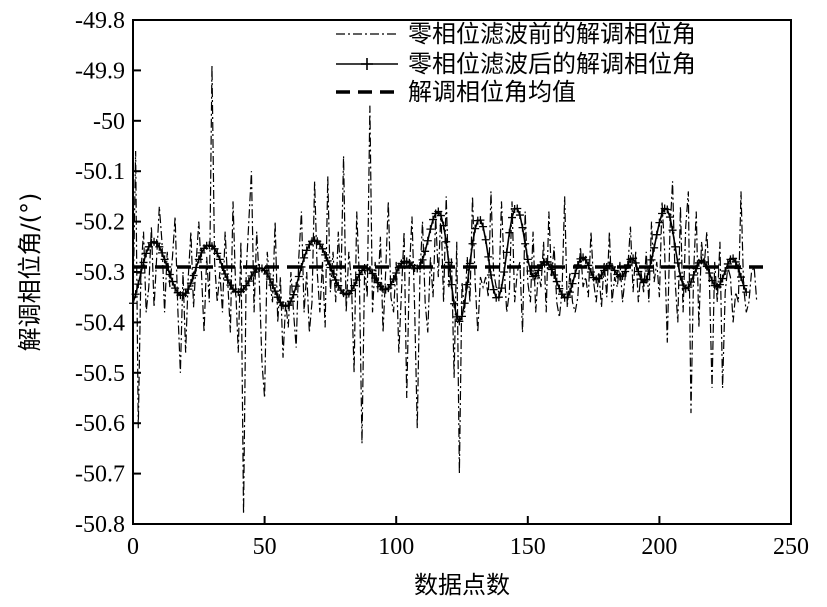 This screenshot has height=607, width=827. Describe the element at coordinates (100, 172) in the screenshot. I see `y-tick-label: -50.1` at that location.